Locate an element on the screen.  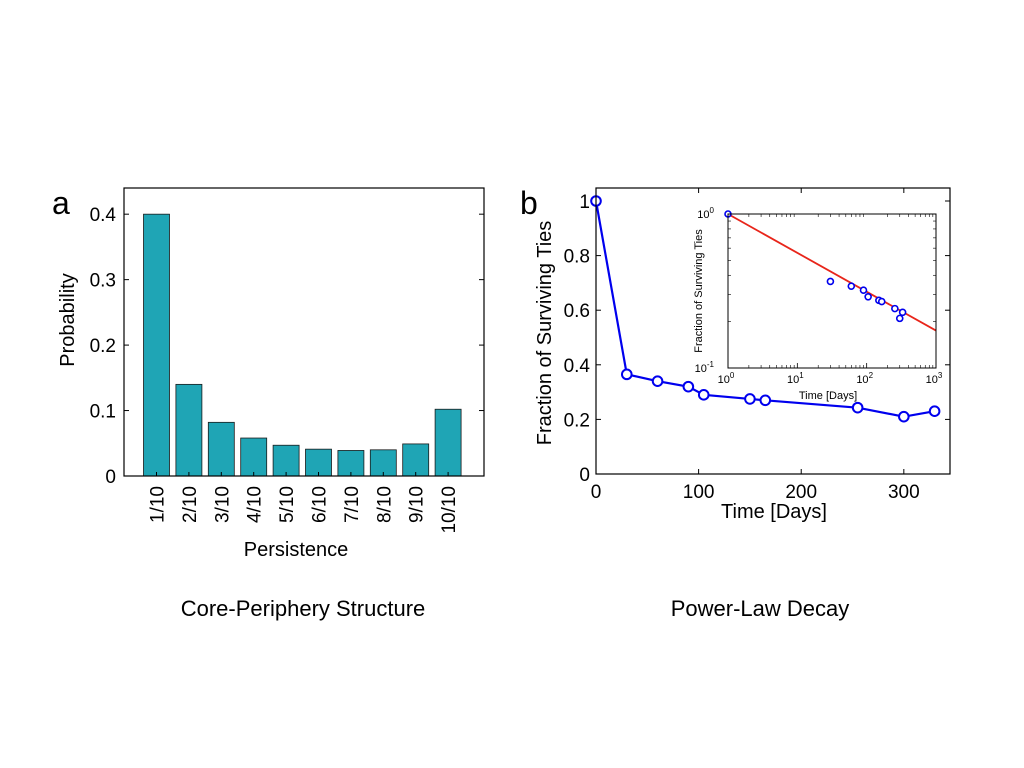
x-tick-label: 5/10 is located at coordinates (287, 504).